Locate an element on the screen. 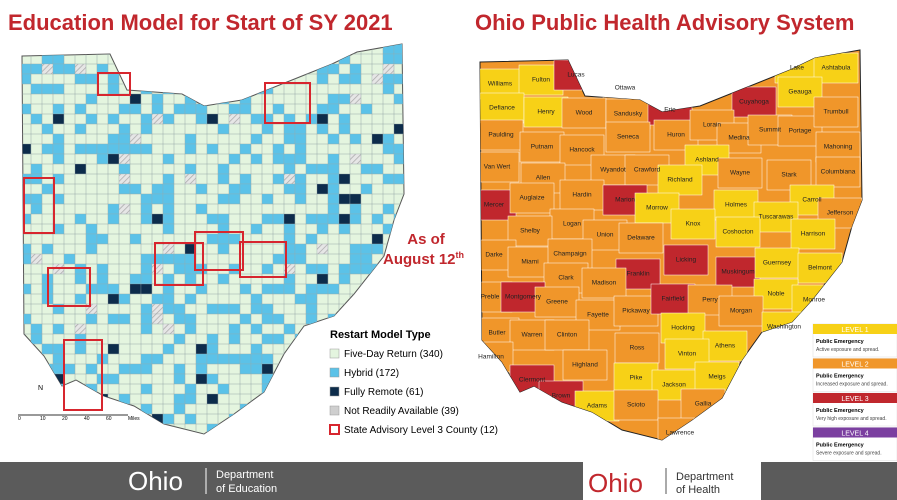  scale-label: 60 is located at coordinates (109, 419).